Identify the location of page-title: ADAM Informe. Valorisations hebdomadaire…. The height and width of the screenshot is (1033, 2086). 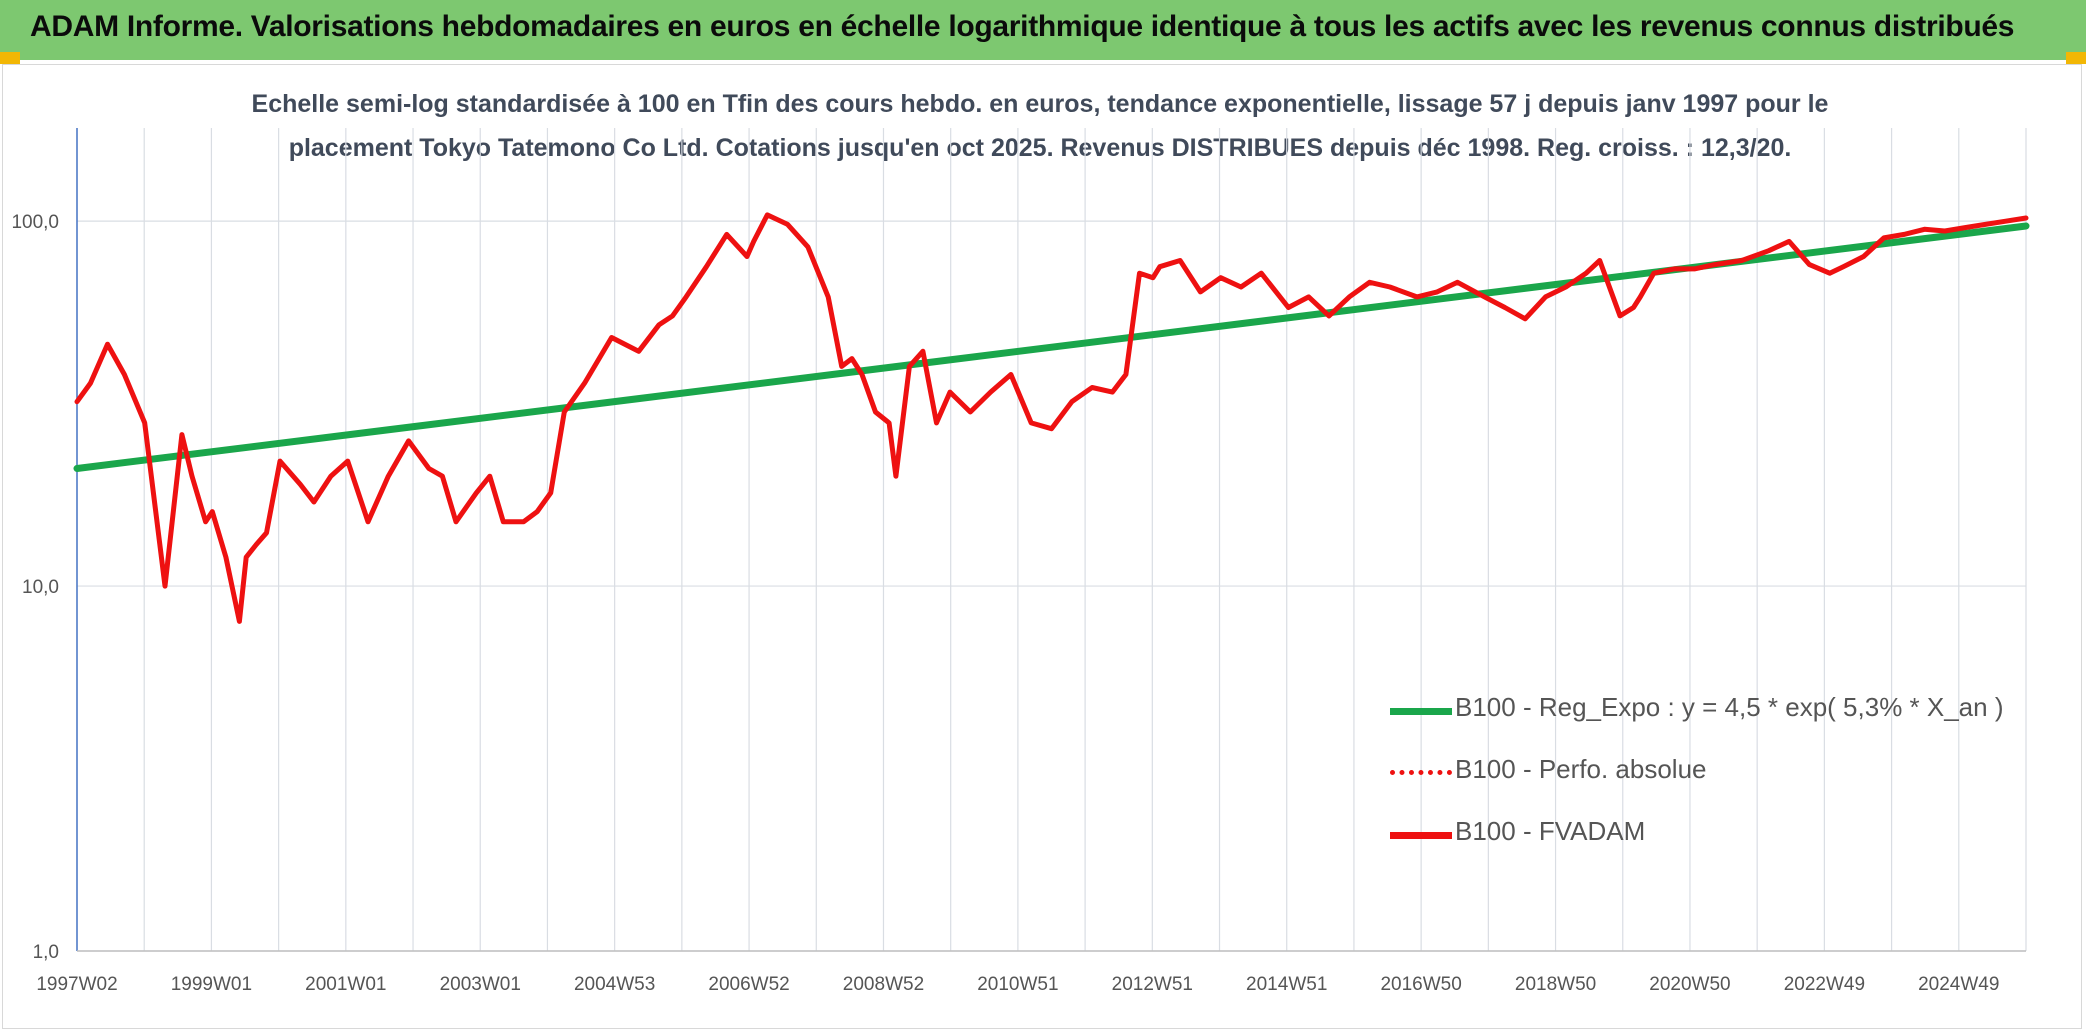
(1022, 26).